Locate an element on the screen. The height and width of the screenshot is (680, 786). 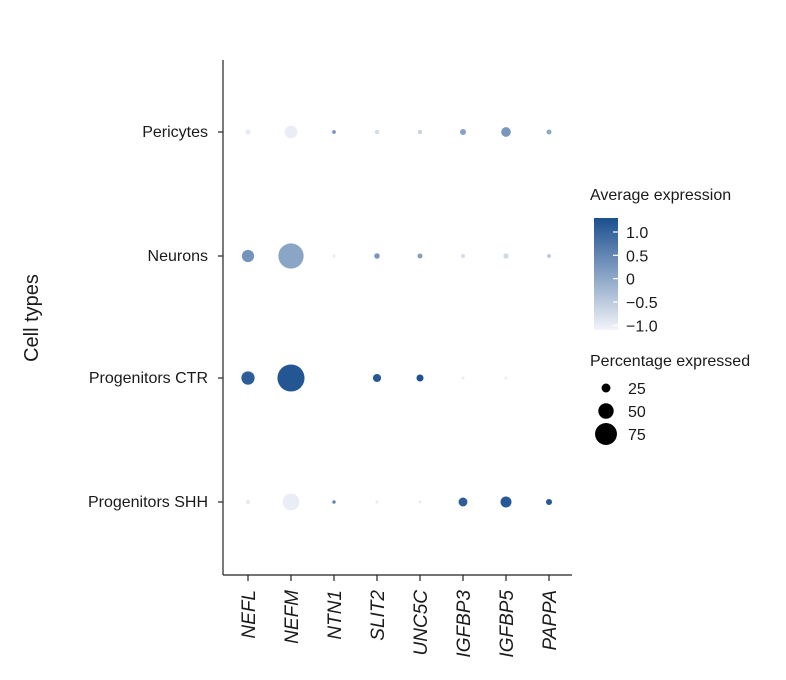
x-tick-label: PAPPA is located at coordinates (550, 620).